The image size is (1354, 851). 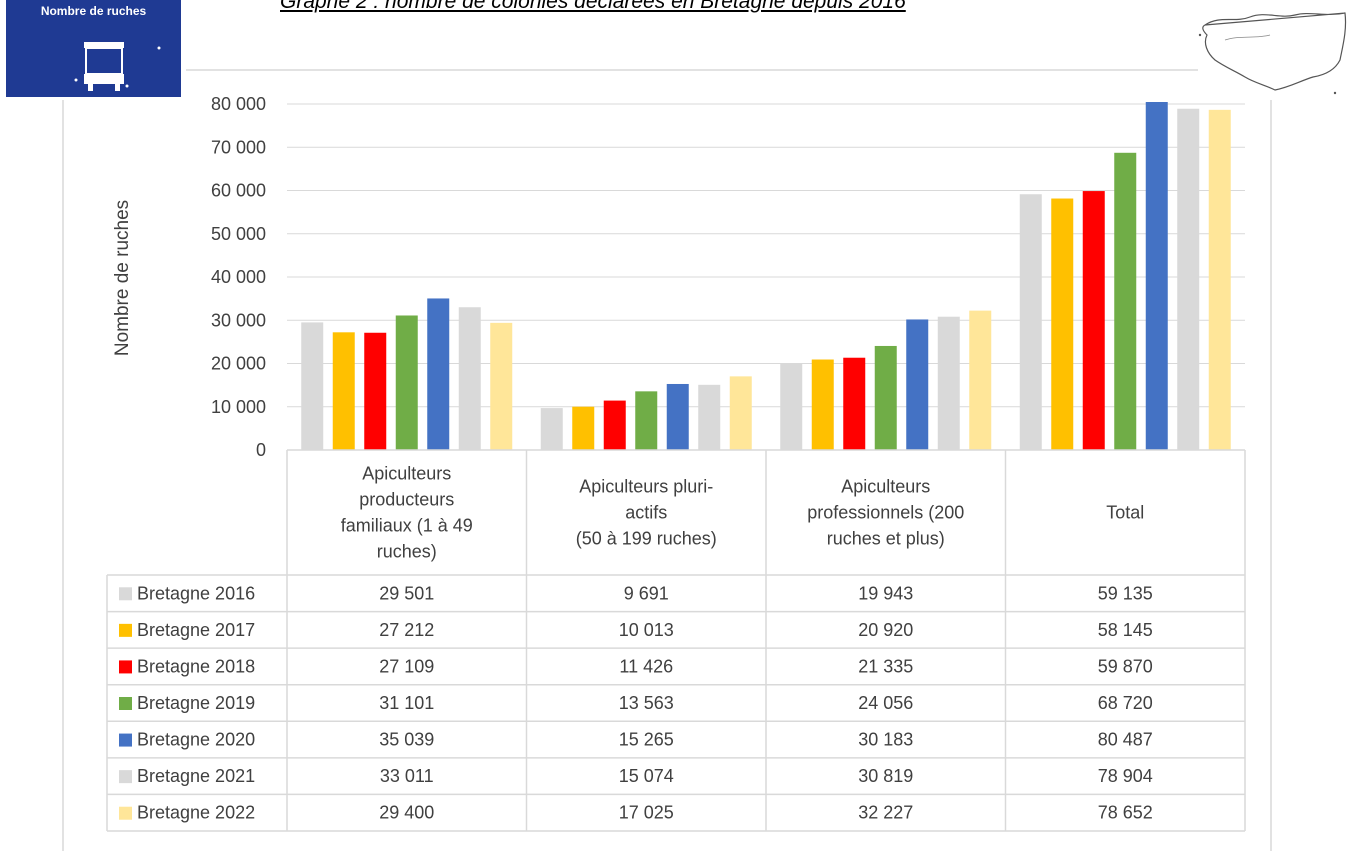 What do you see at coordinates (885, 593) in the screenshot?
I see `data-label: 19 943` at bounding box center [885, 593].